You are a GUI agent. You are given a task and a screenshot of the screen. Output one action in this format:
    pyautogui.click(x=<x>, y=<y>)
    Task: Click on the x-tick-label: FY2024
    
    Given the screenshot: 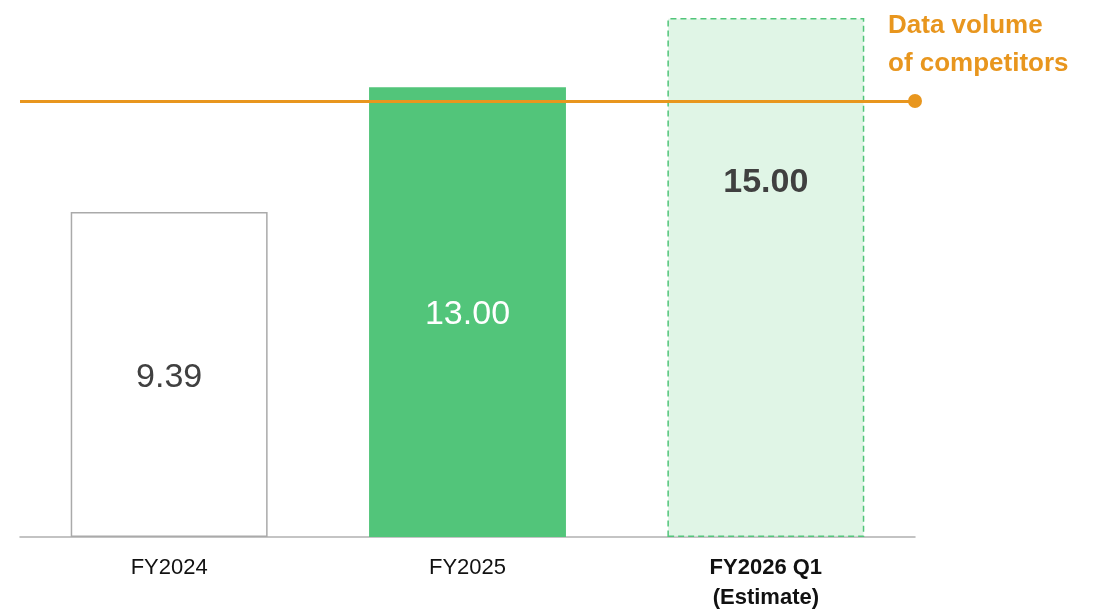 What is the action you would take?
    pyautogui.click(x=169, y=566)
    